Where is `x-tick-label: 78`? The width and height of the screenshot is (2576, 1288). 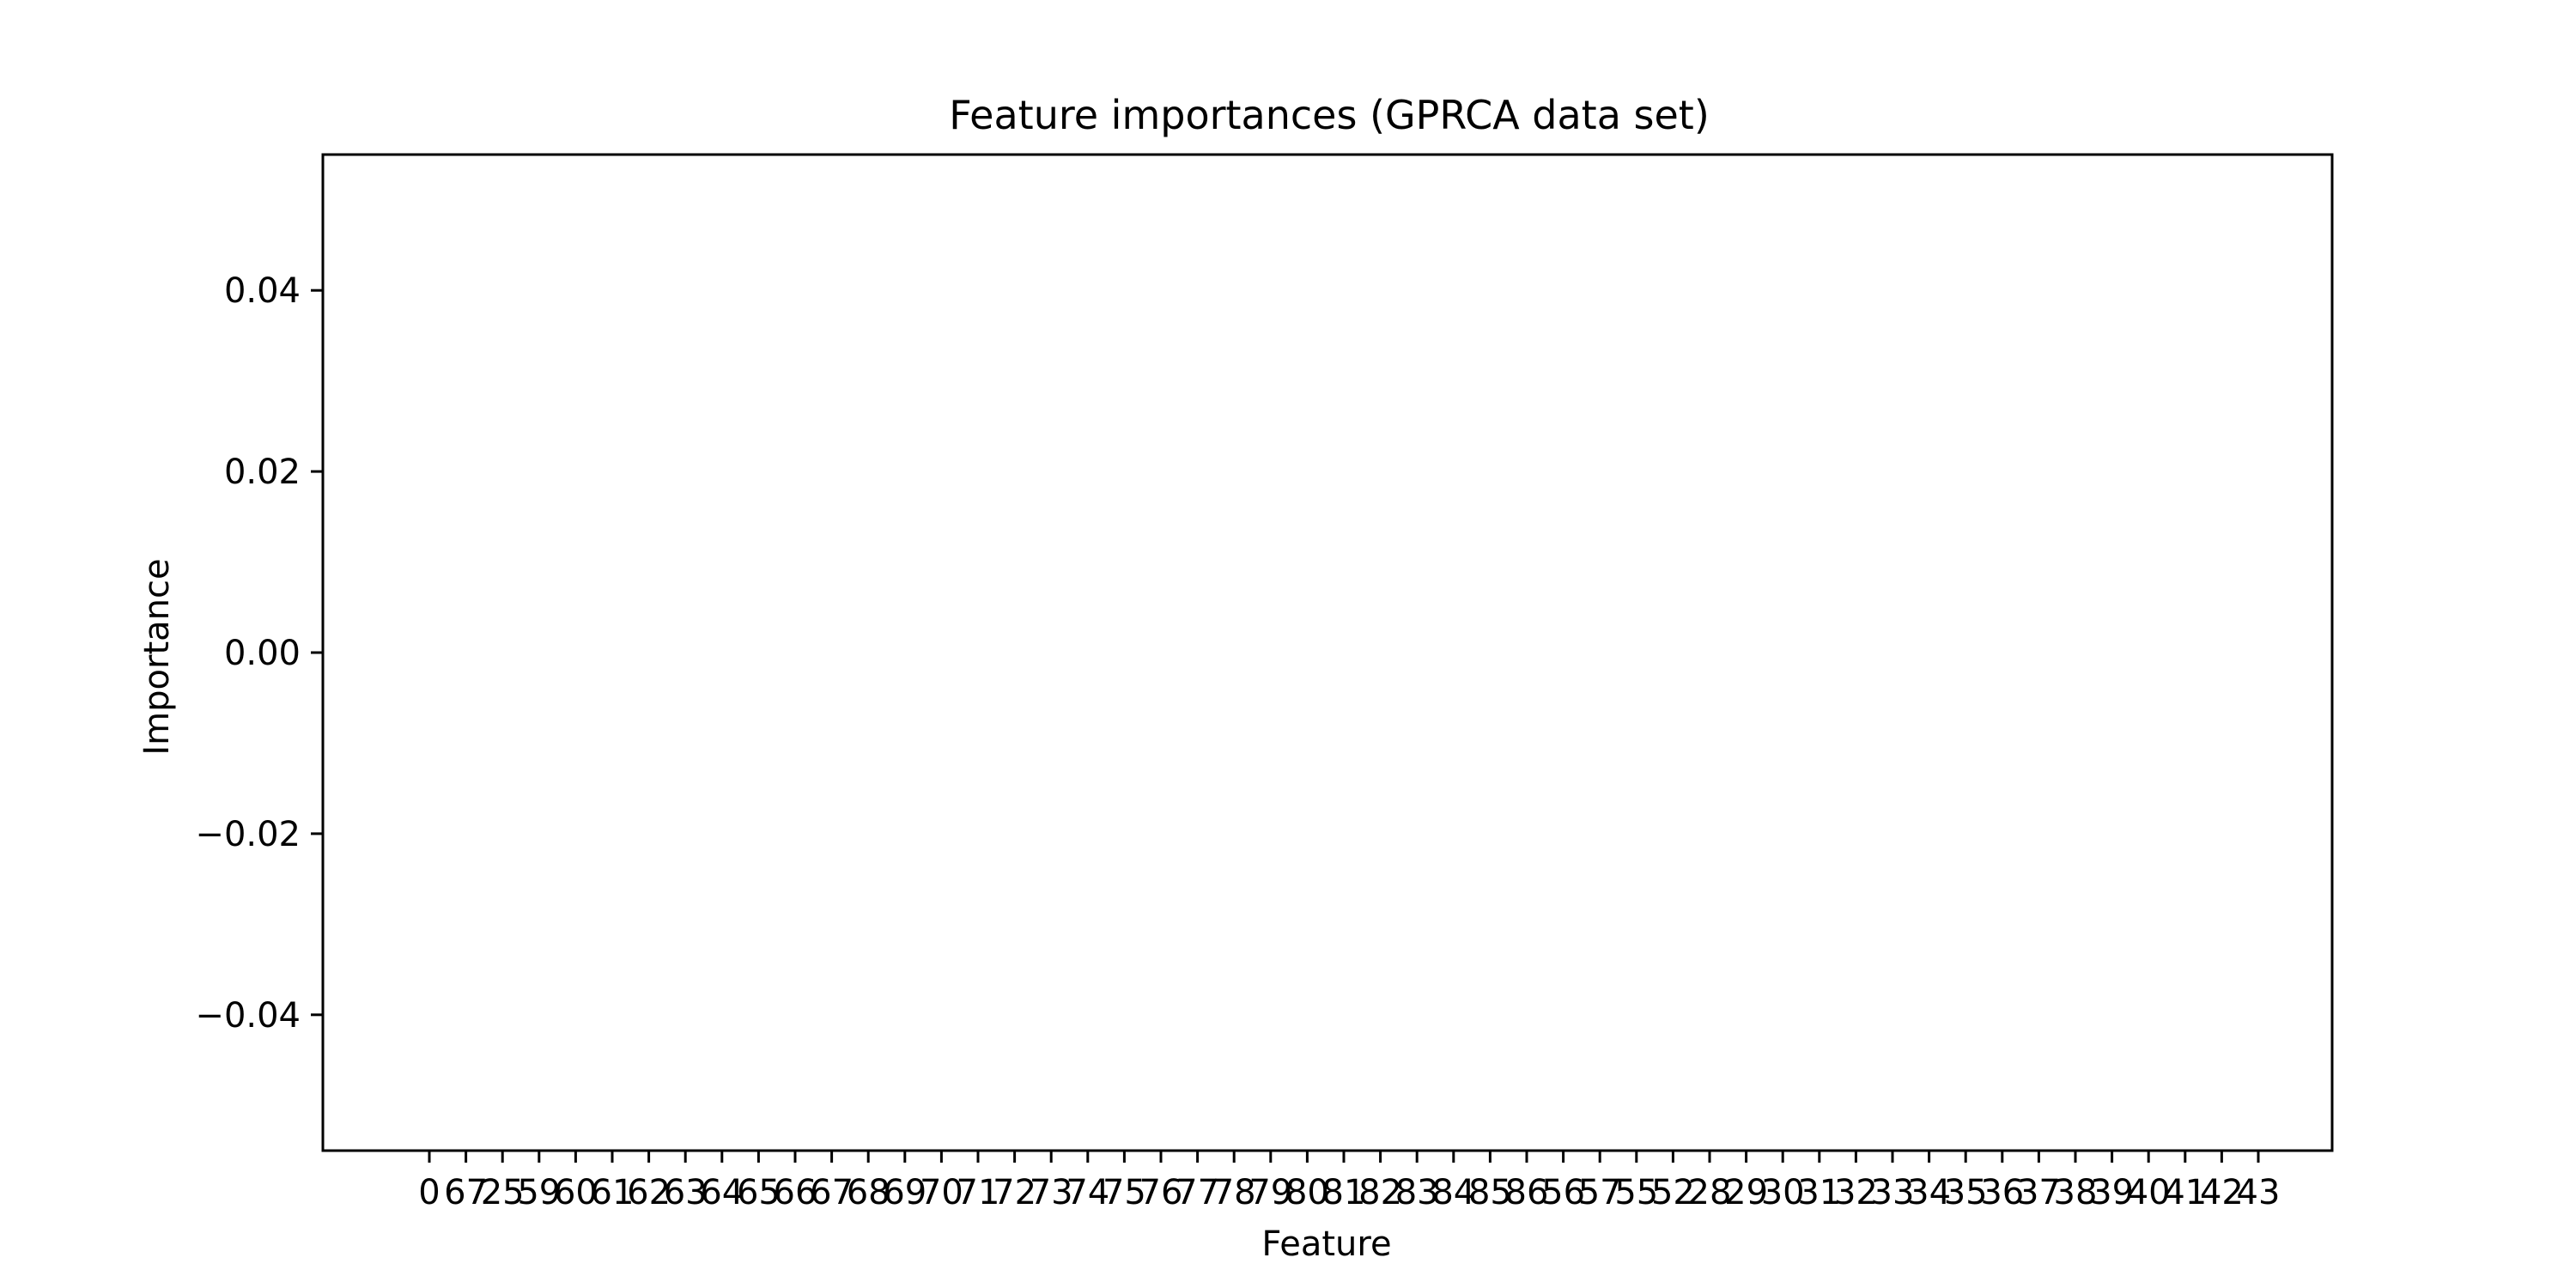 x-tick-label: 78 is located at coordinates (1234, 1192).